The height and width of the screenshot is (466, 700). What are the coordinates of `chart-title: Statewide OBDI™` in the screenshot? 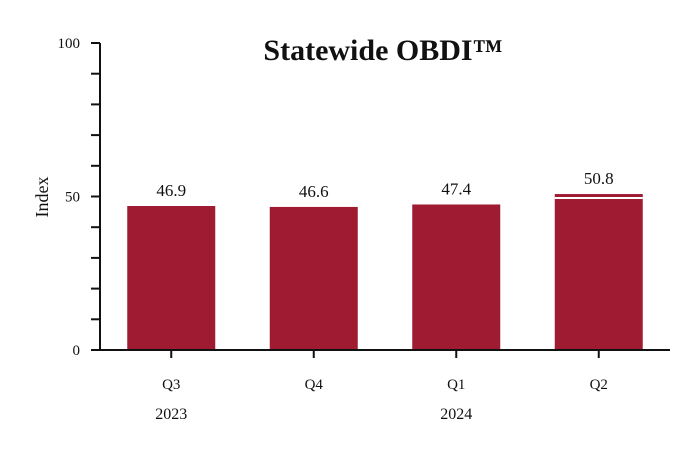 It's located at (382, 50).